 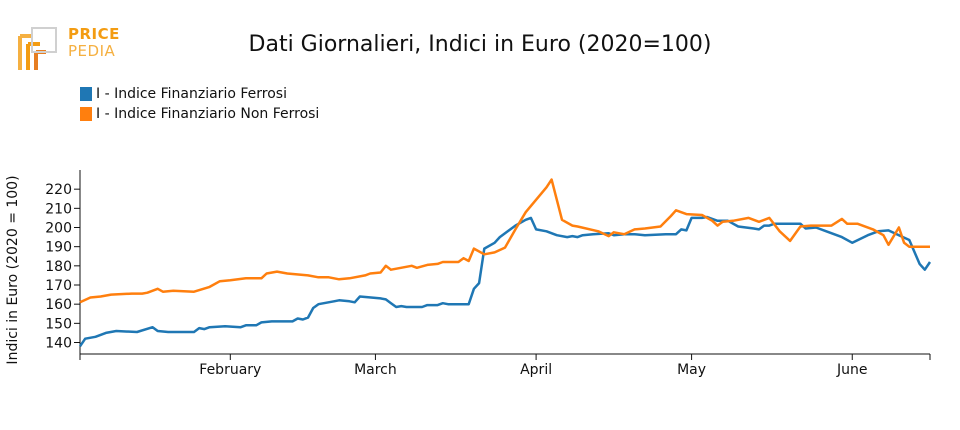 I want to click on pricepedia-logo: PRICE PEDIA, so click(x=73, y=49).